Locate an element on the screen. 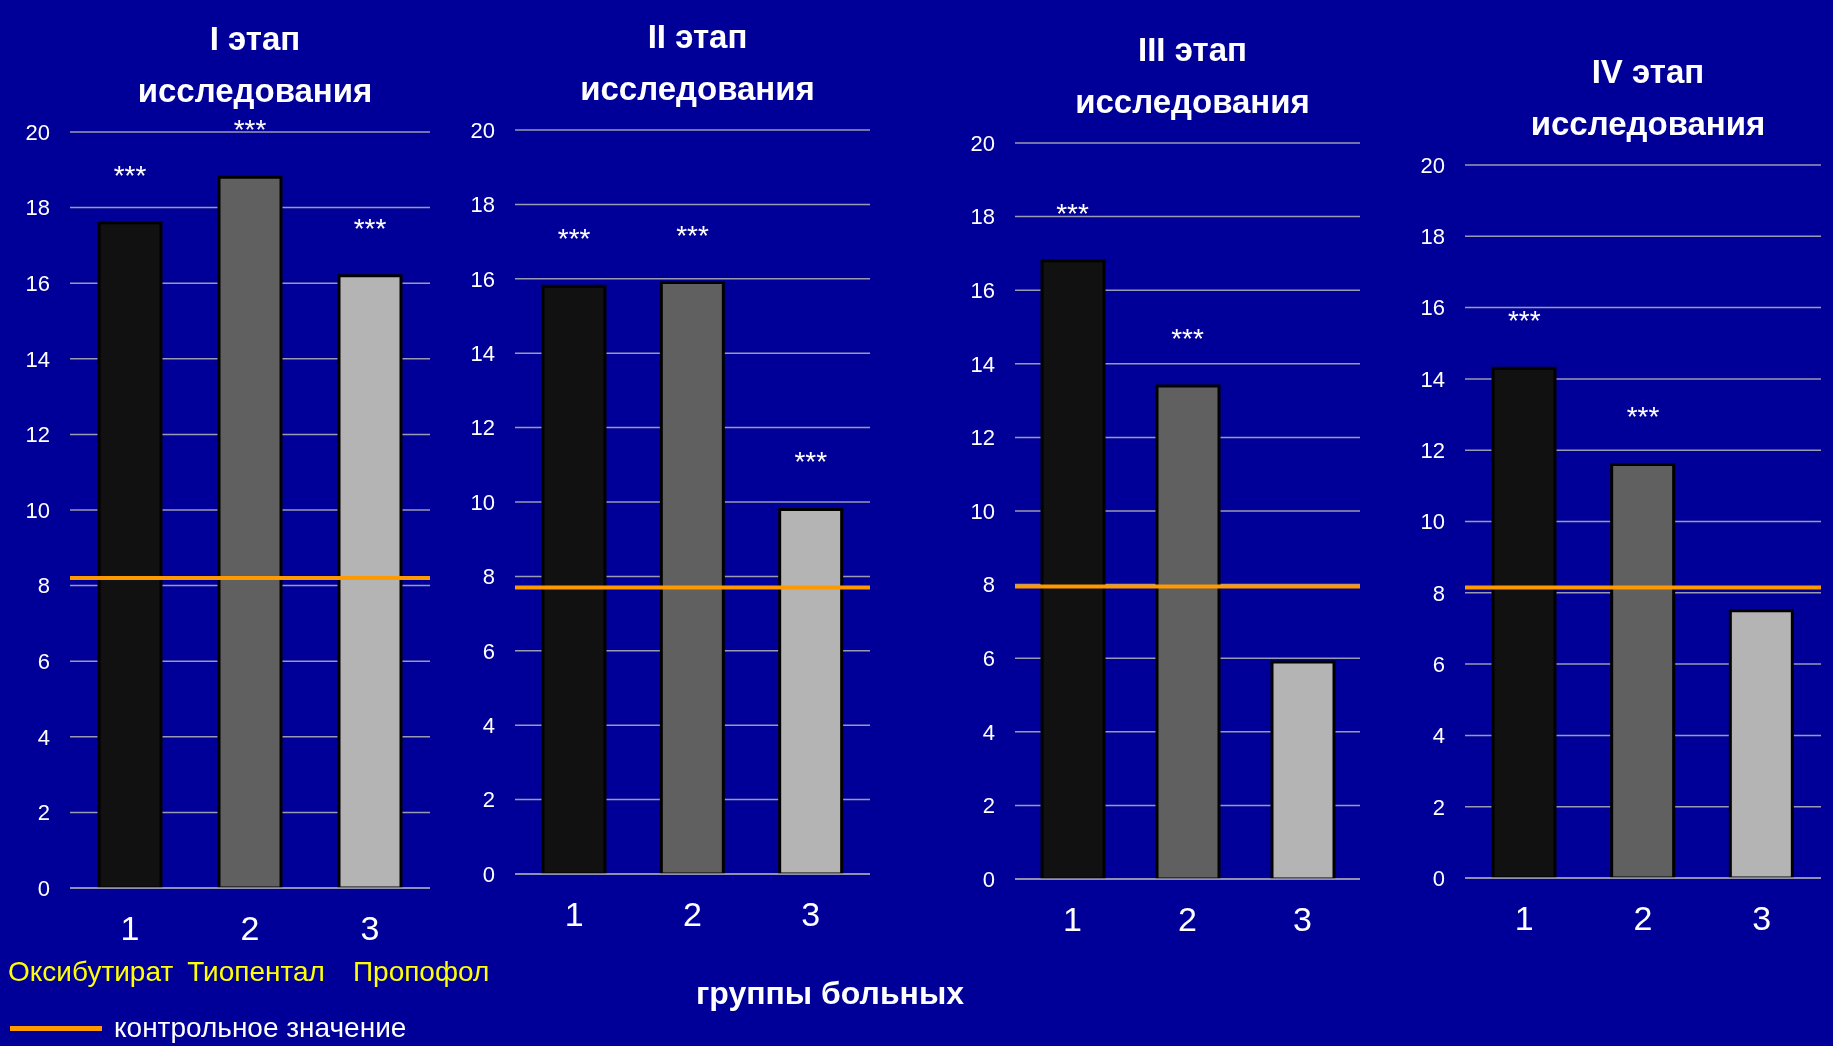 The height and width of the screenshot is (1046, 1833). text: Оксибутират is located at coordinates (91, 972).